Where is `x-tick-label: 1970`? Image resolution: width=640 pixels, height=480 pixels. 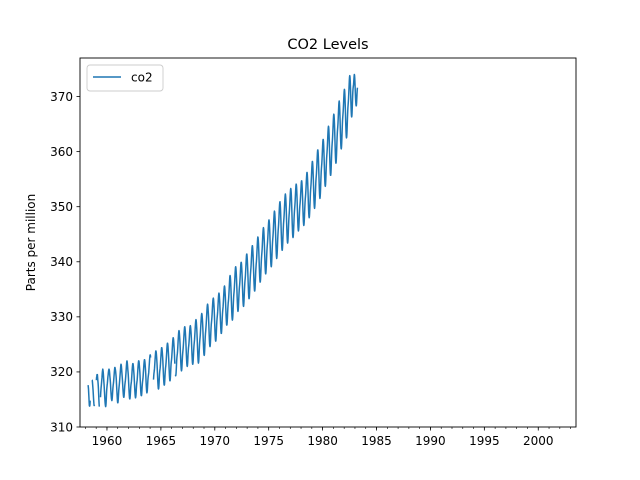 x-tick-label: 1970 is located at coordinates (215, 441).